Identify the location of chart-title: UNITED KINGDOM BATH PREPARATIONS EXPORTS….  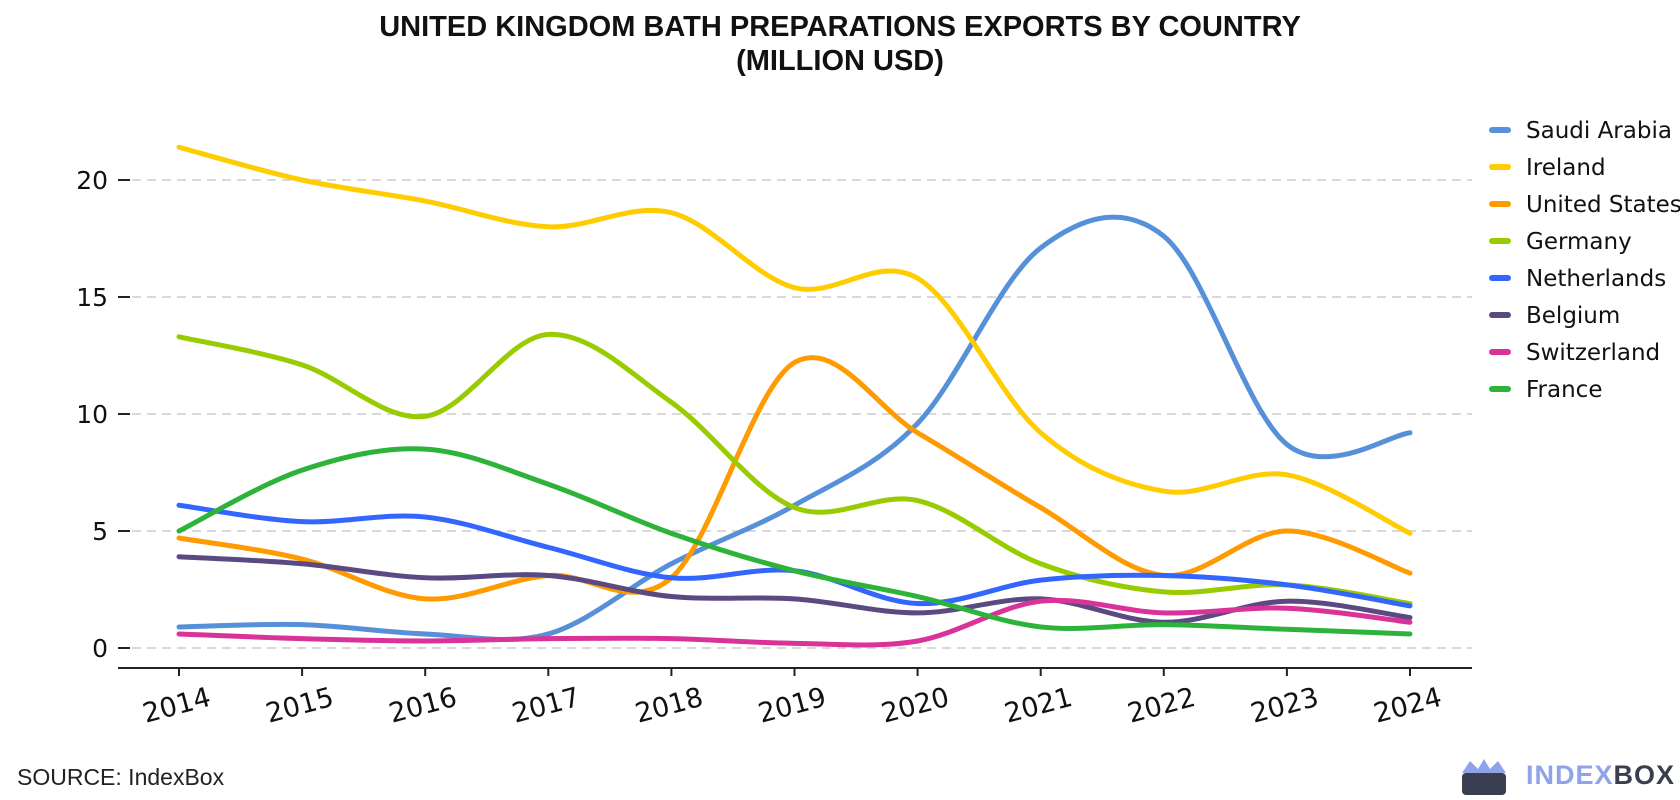
(840, 44).